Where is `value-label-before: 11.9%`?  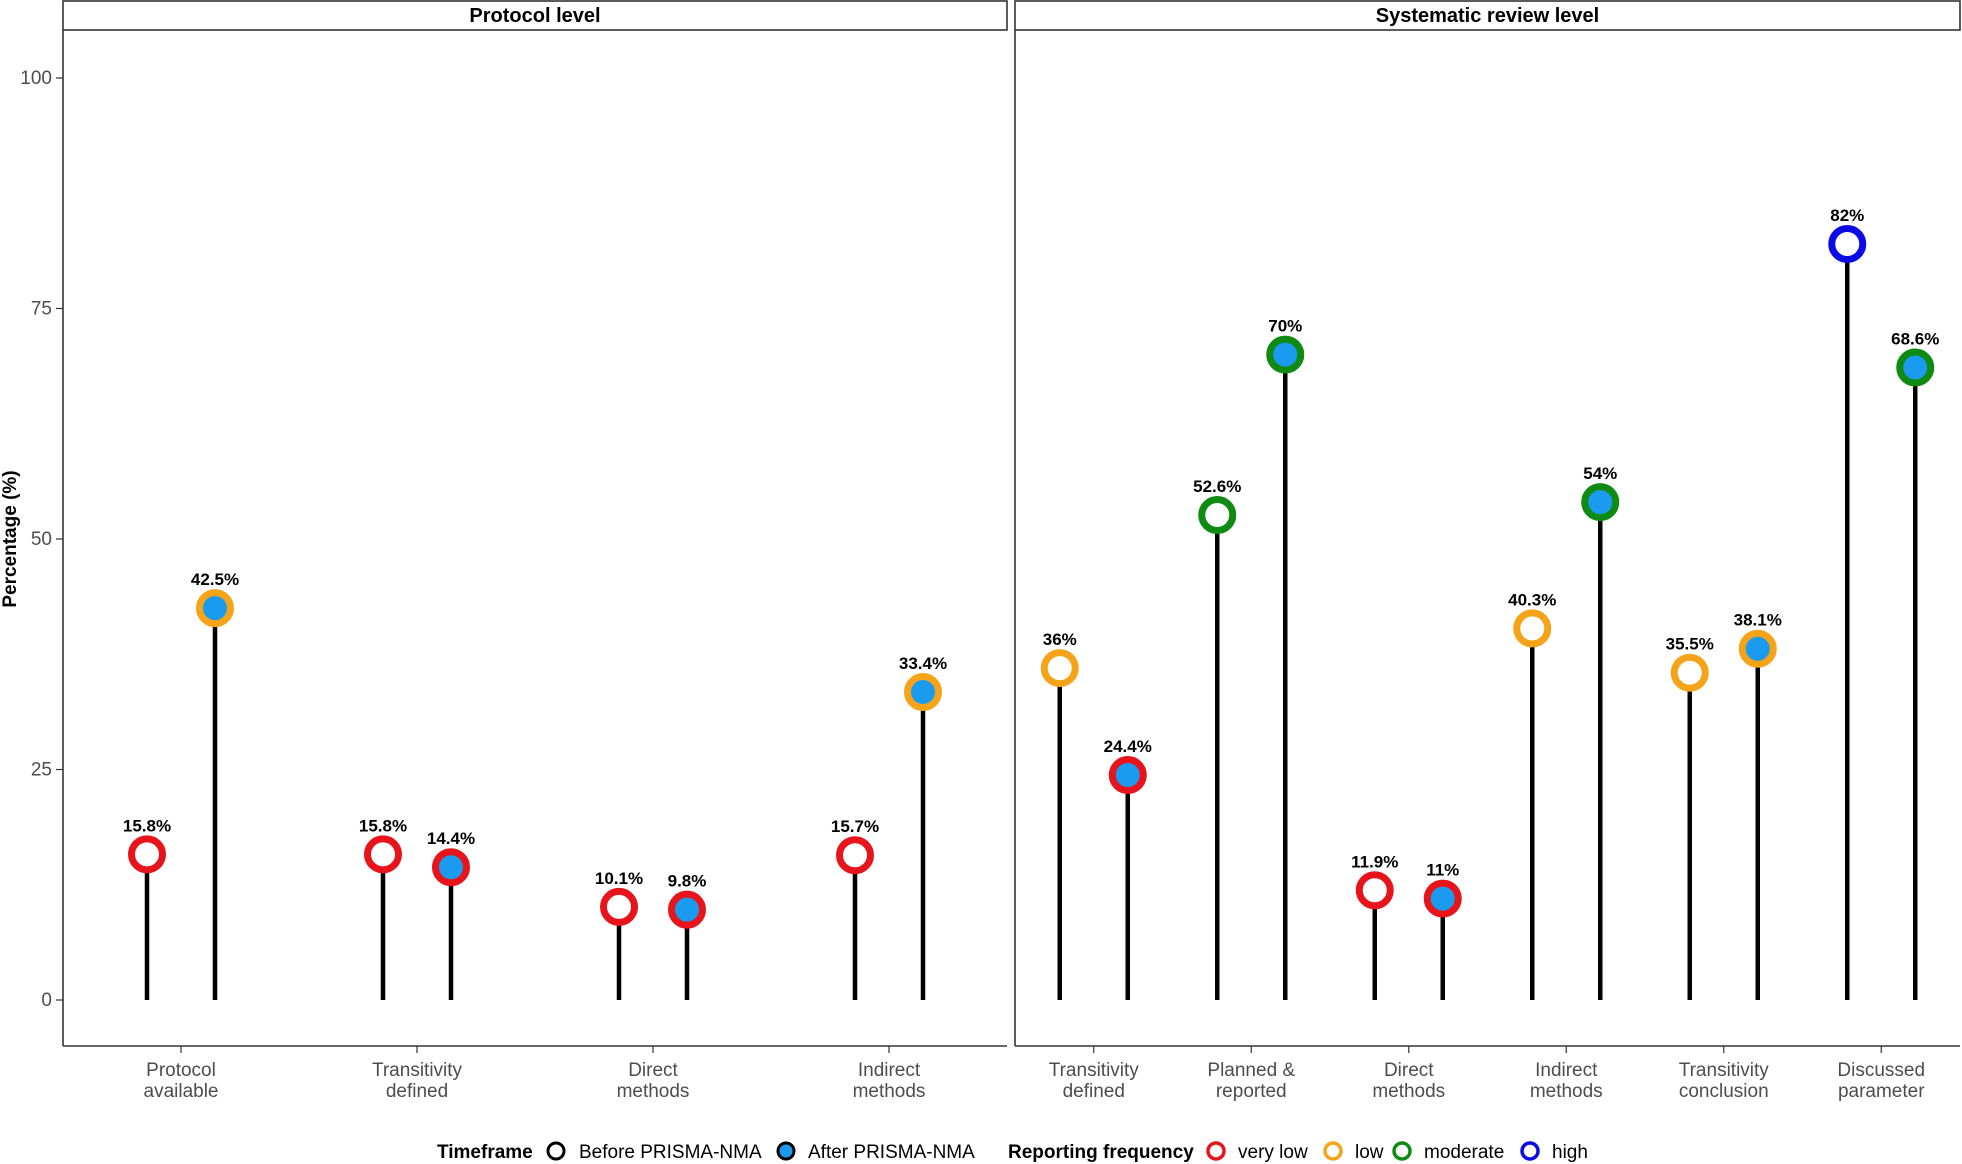
value-label-before: 11.9% is located at coordinates (1374, 861).